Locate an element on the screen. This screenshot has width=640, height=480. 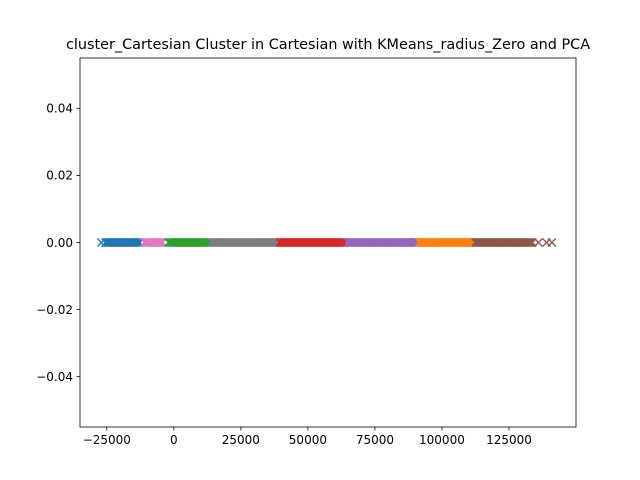
x-tick-label: 25000 is located at coordinates (241, 440).